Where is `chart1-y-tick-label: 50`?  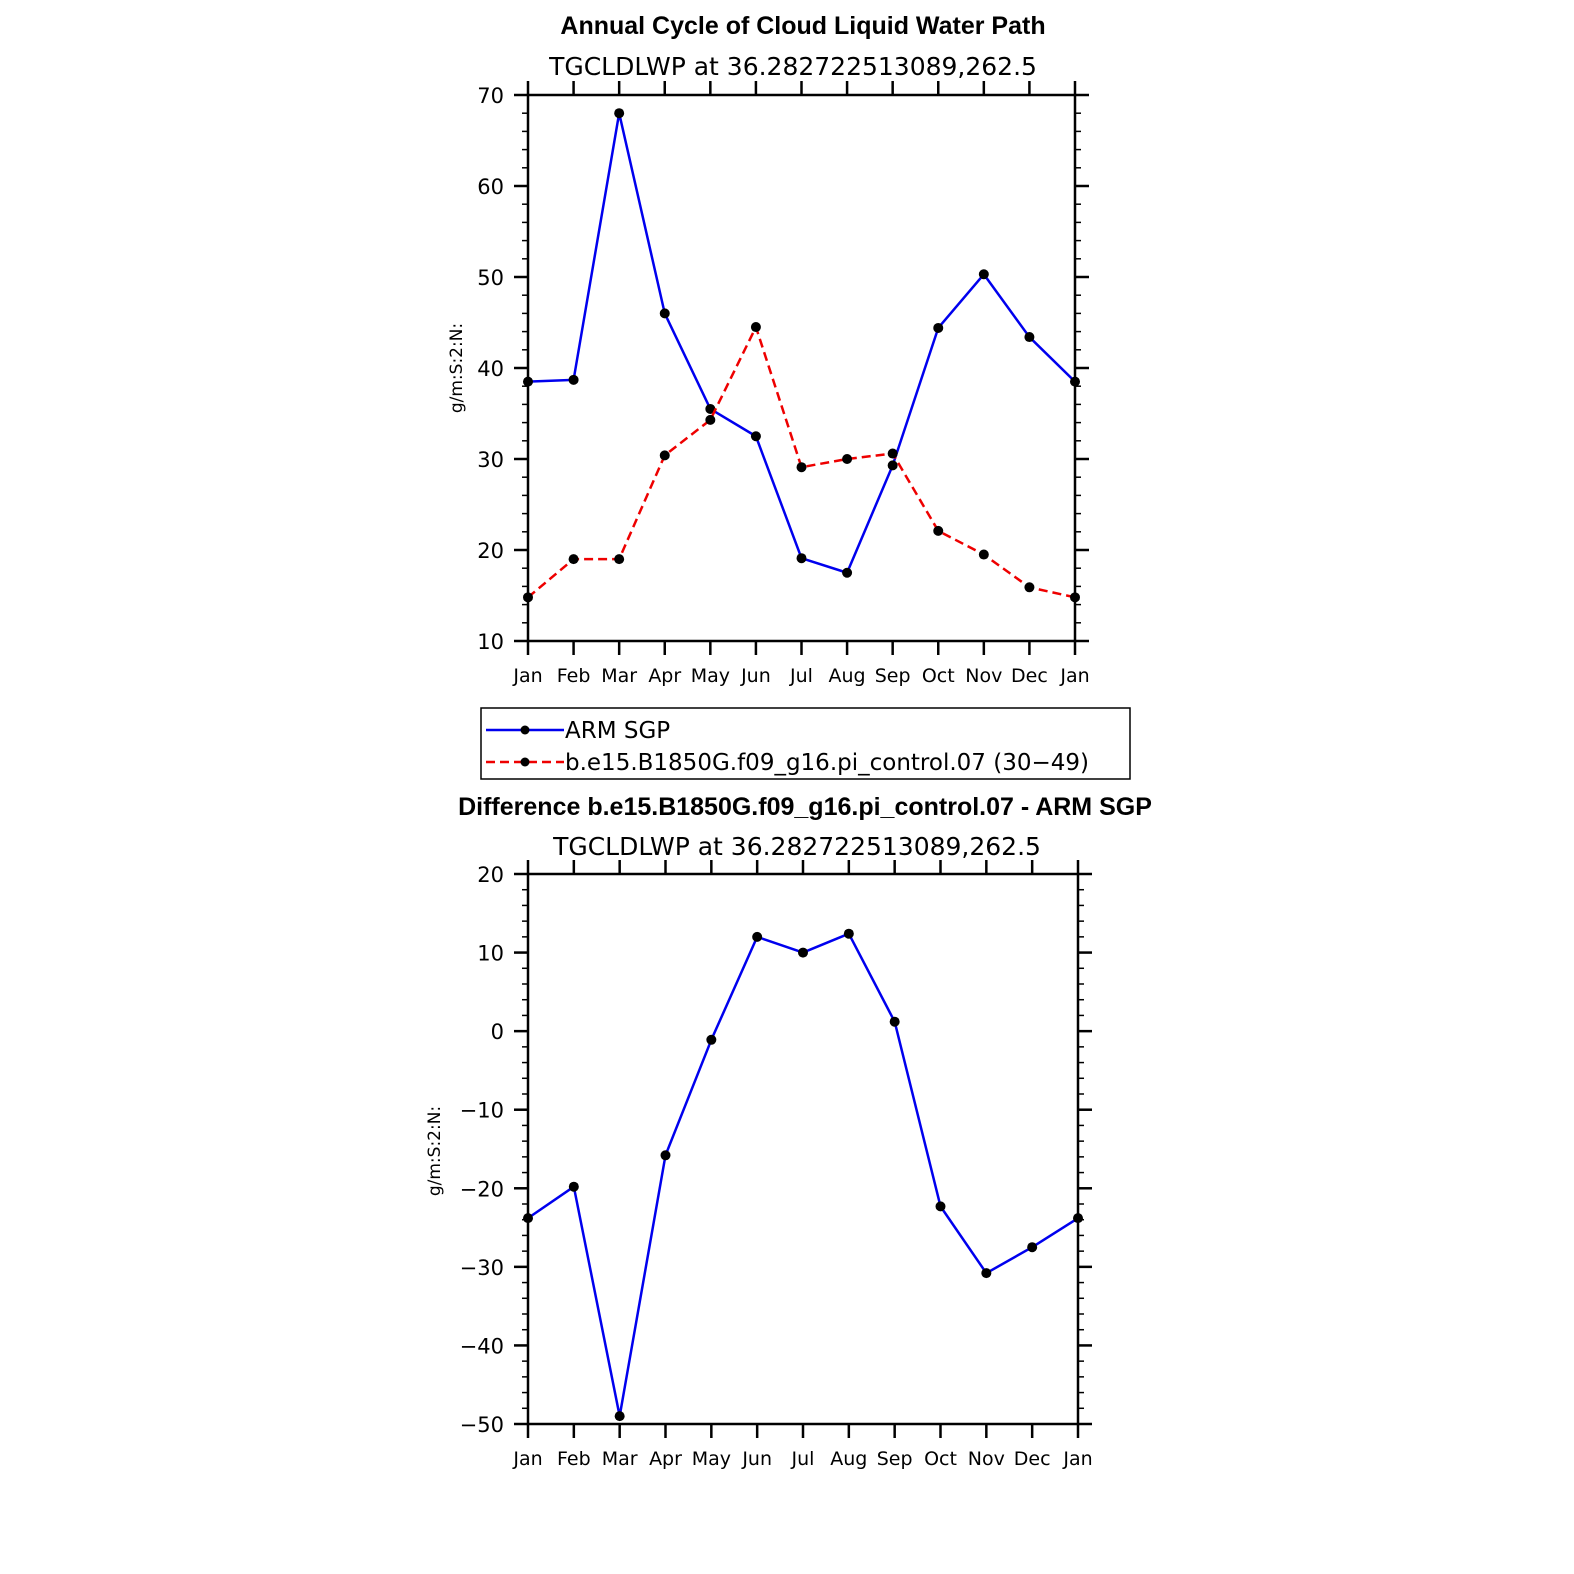 chart1-y-tick-label: 50 is located at coordinates (490, 278).